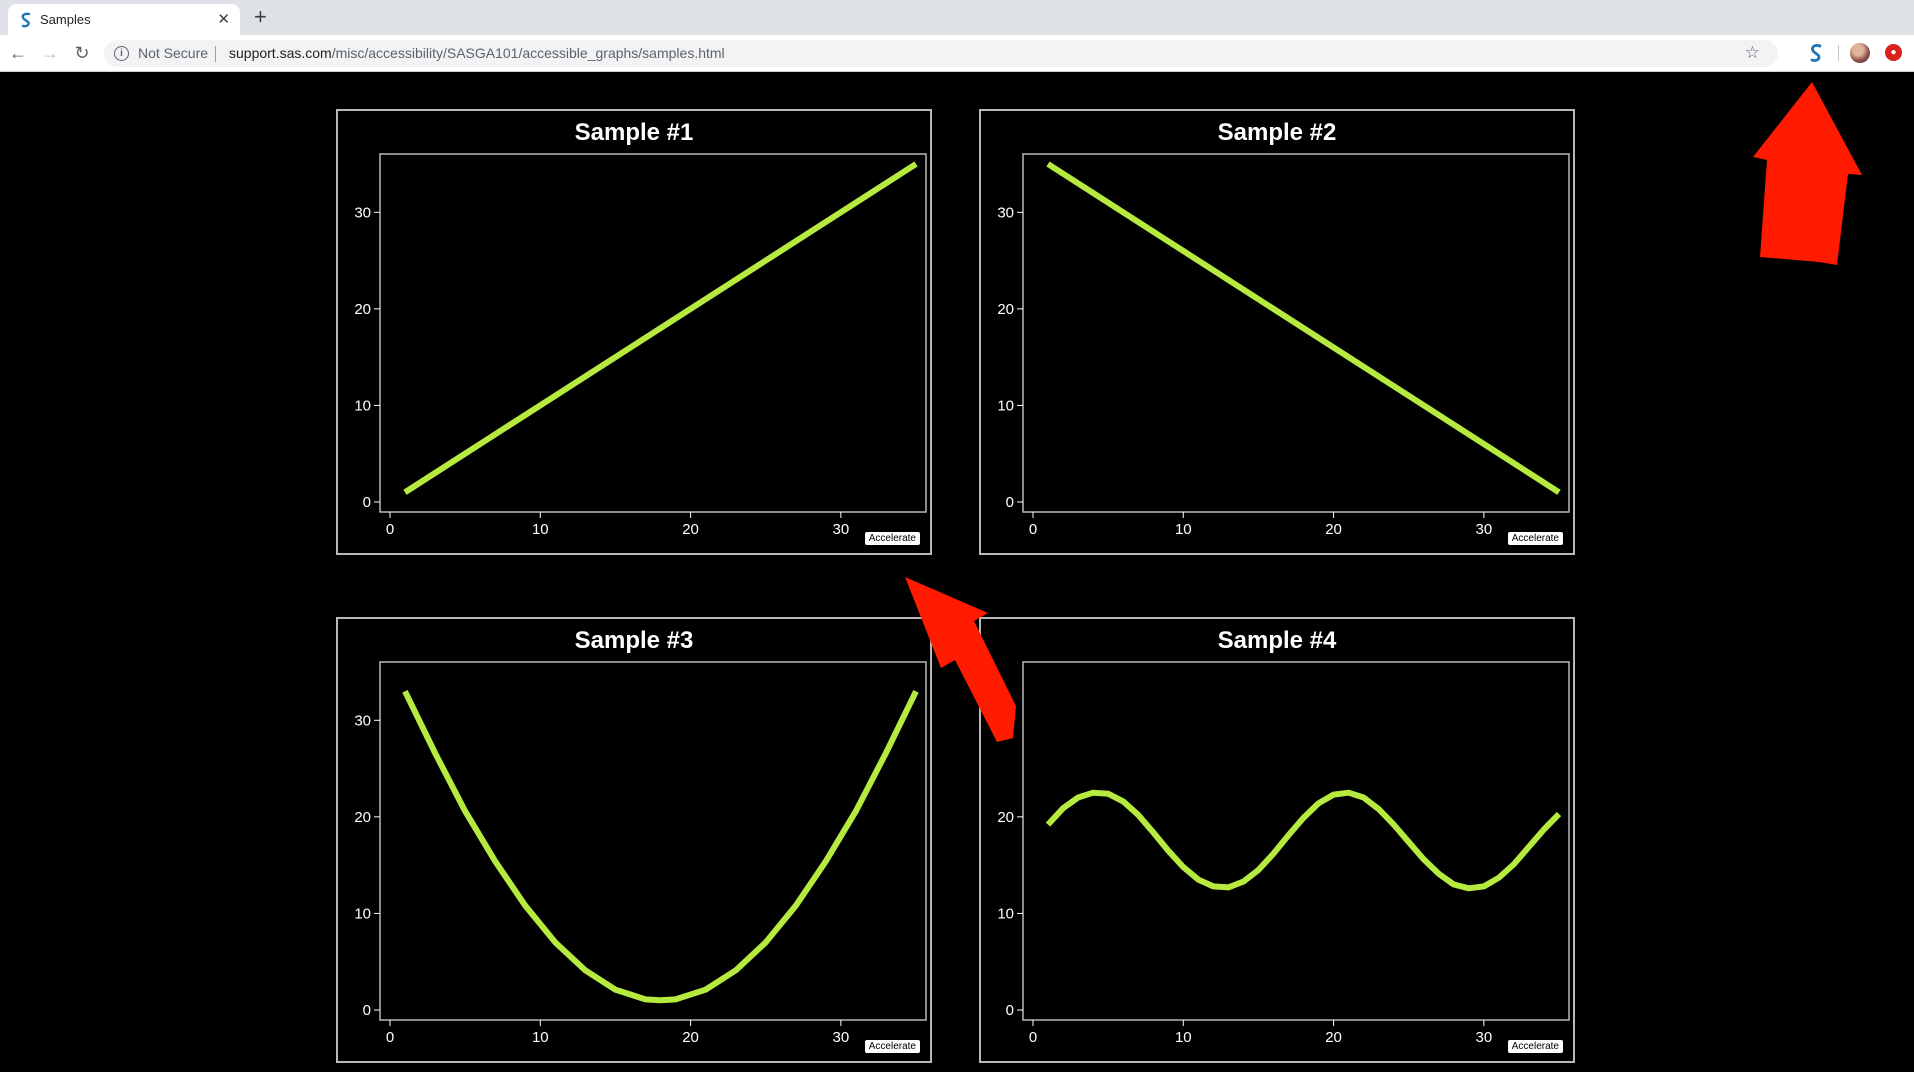 The height and width of the screenshot is (1072, 1914). What do you see at coordinates (173, 53) in the screenshot?
I see `security-label: Not Secure` at bounding box center [173, 53].